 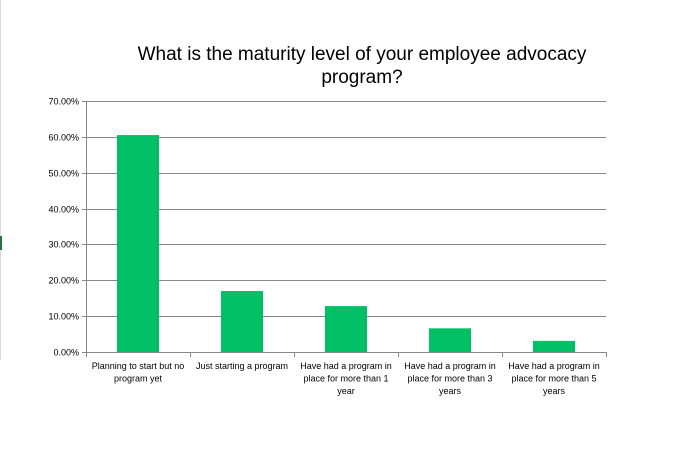 What do you see at coordinates (63, 245) in the screenshot?
I see `y-tick-label: 30.00%` at bounding box center [63, 245].